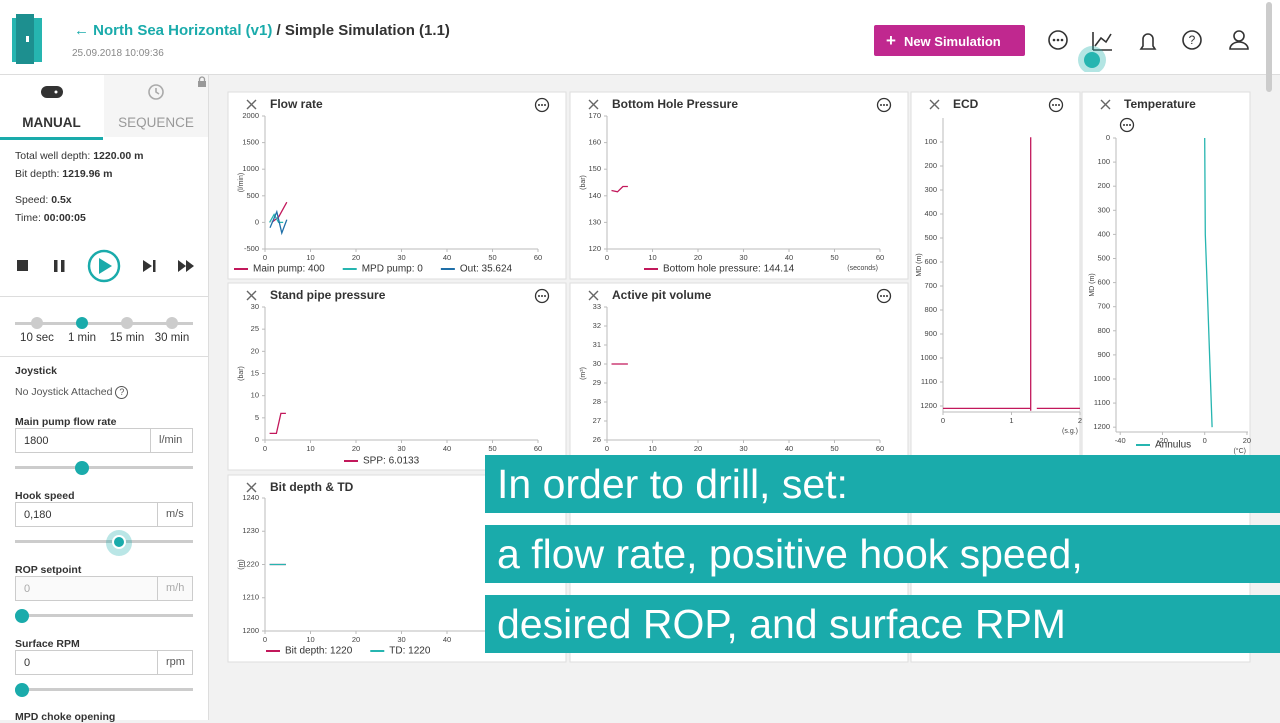  I want to click on y-tick-label: 200, so click(930, 165).